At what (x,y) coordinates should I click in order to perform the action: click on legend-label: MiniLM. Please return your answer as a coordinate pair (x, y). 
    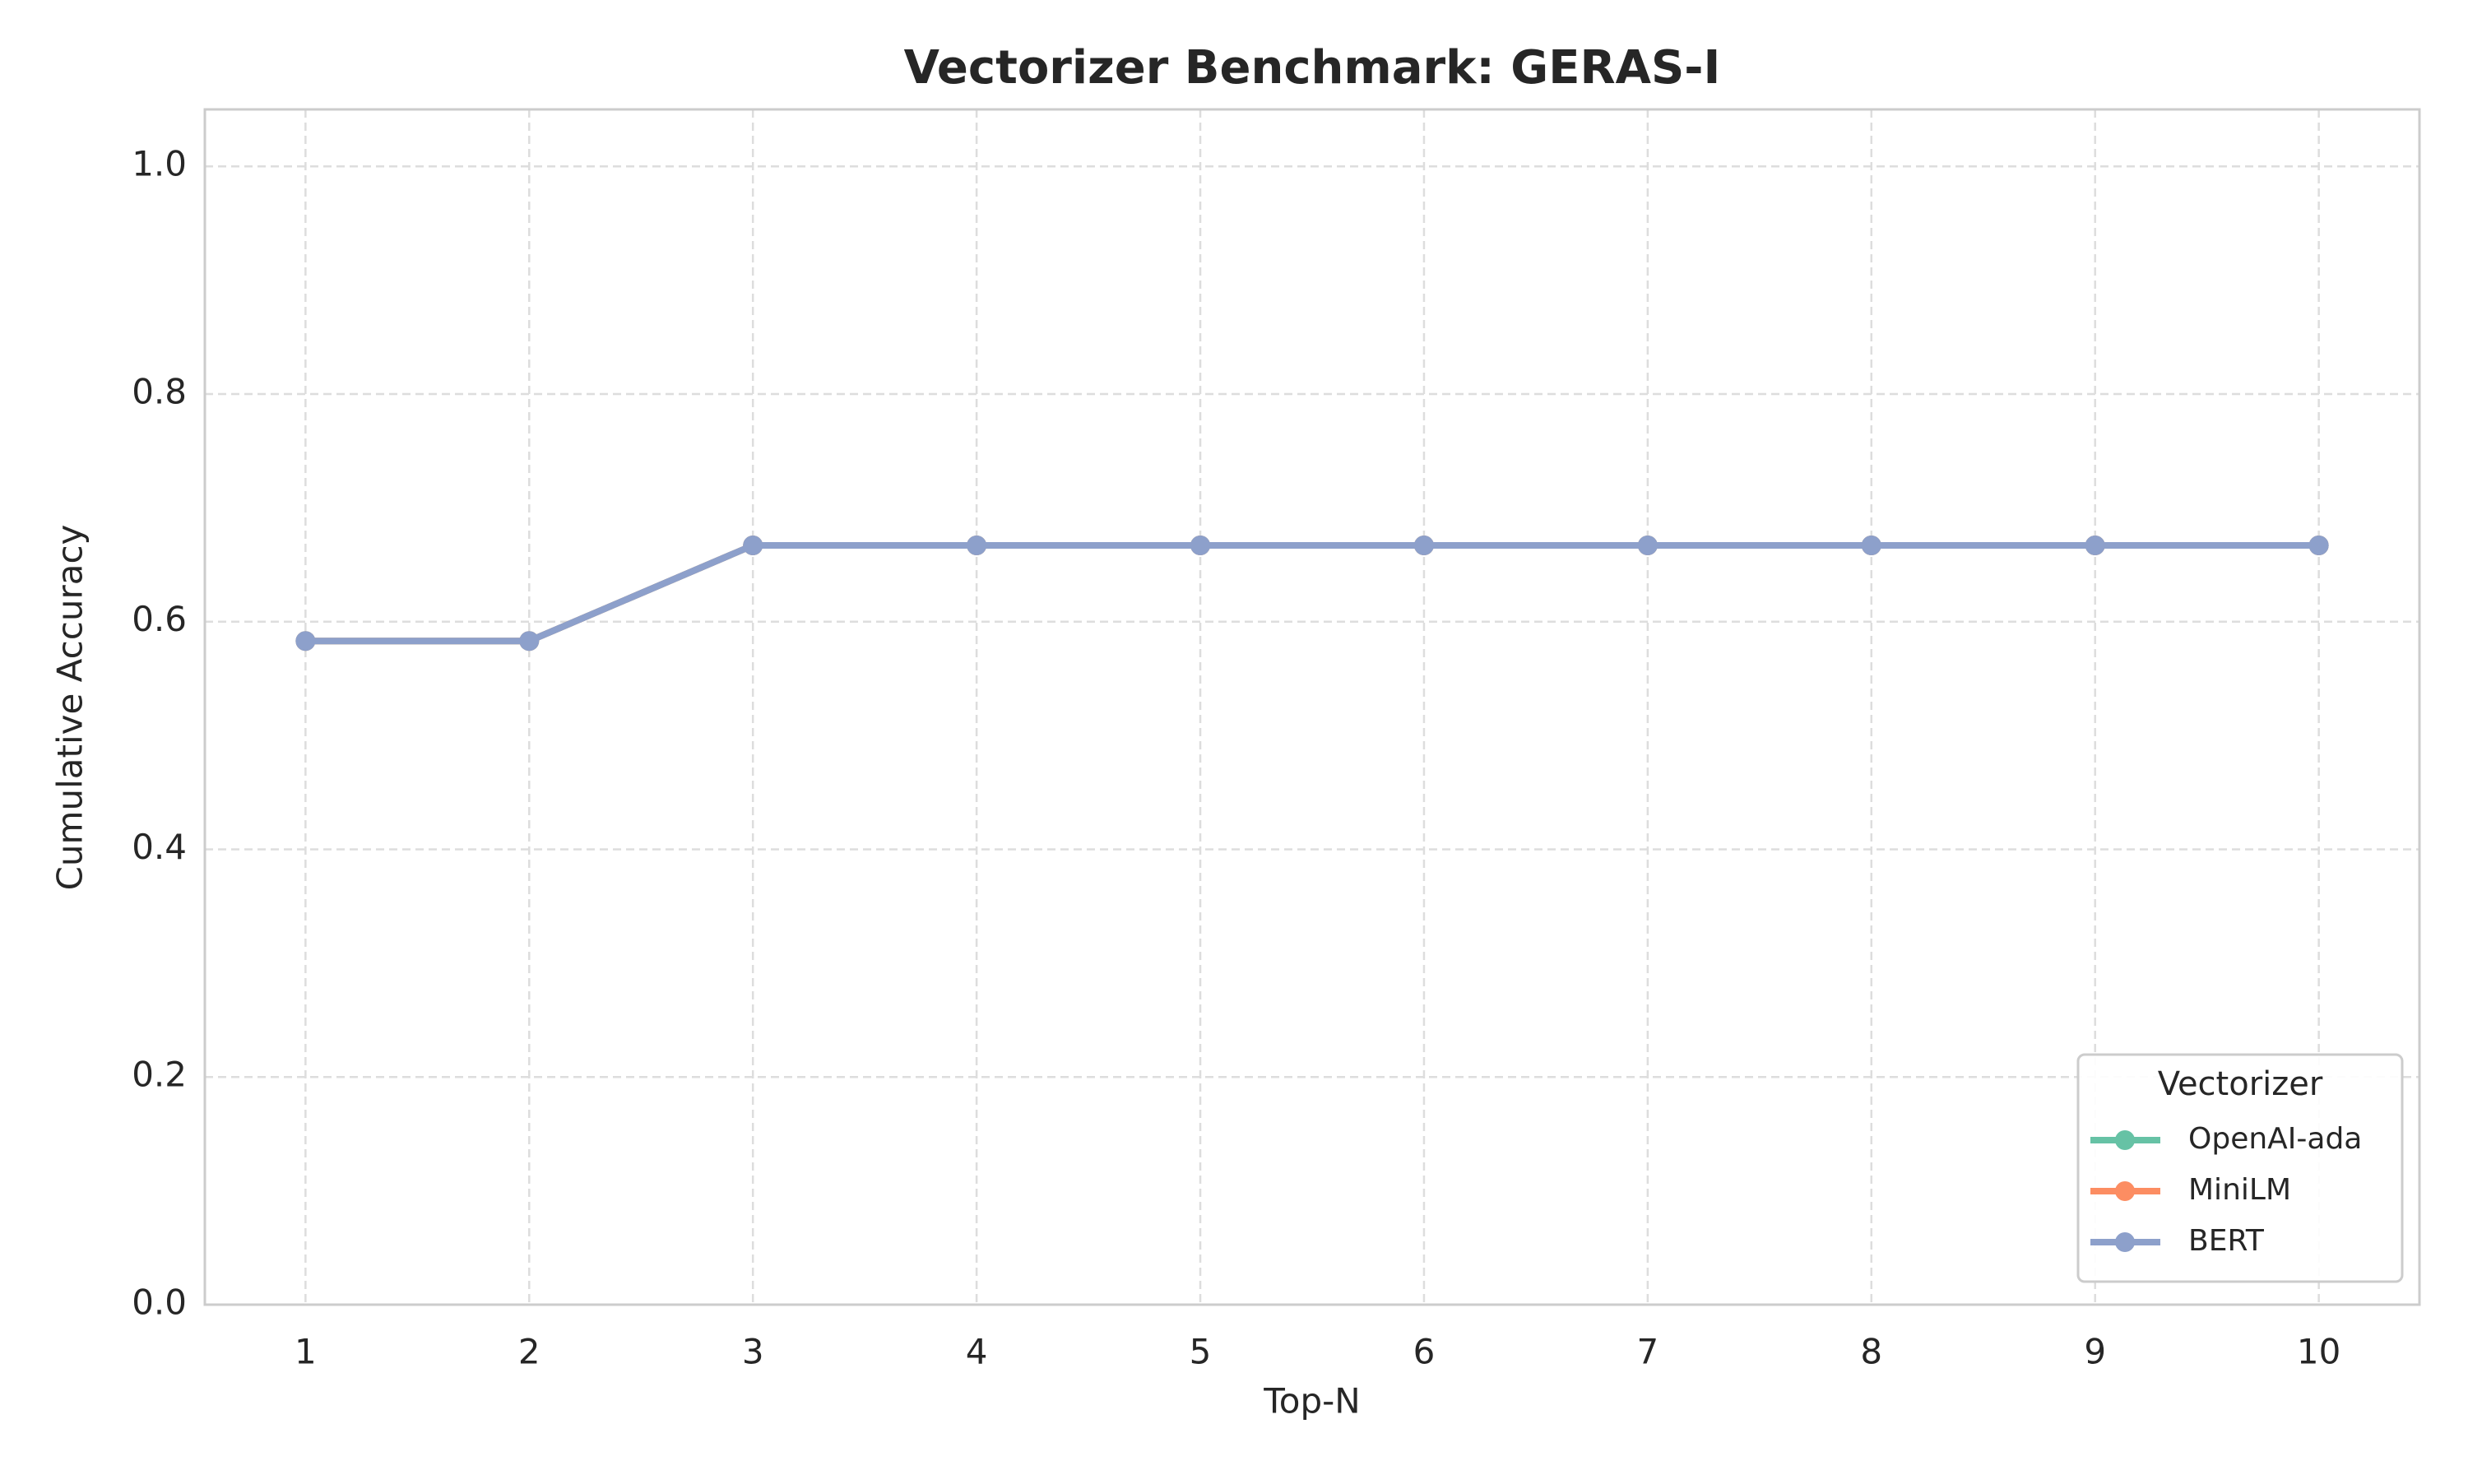
    Looking at the image, I should click on (2239, 1190).